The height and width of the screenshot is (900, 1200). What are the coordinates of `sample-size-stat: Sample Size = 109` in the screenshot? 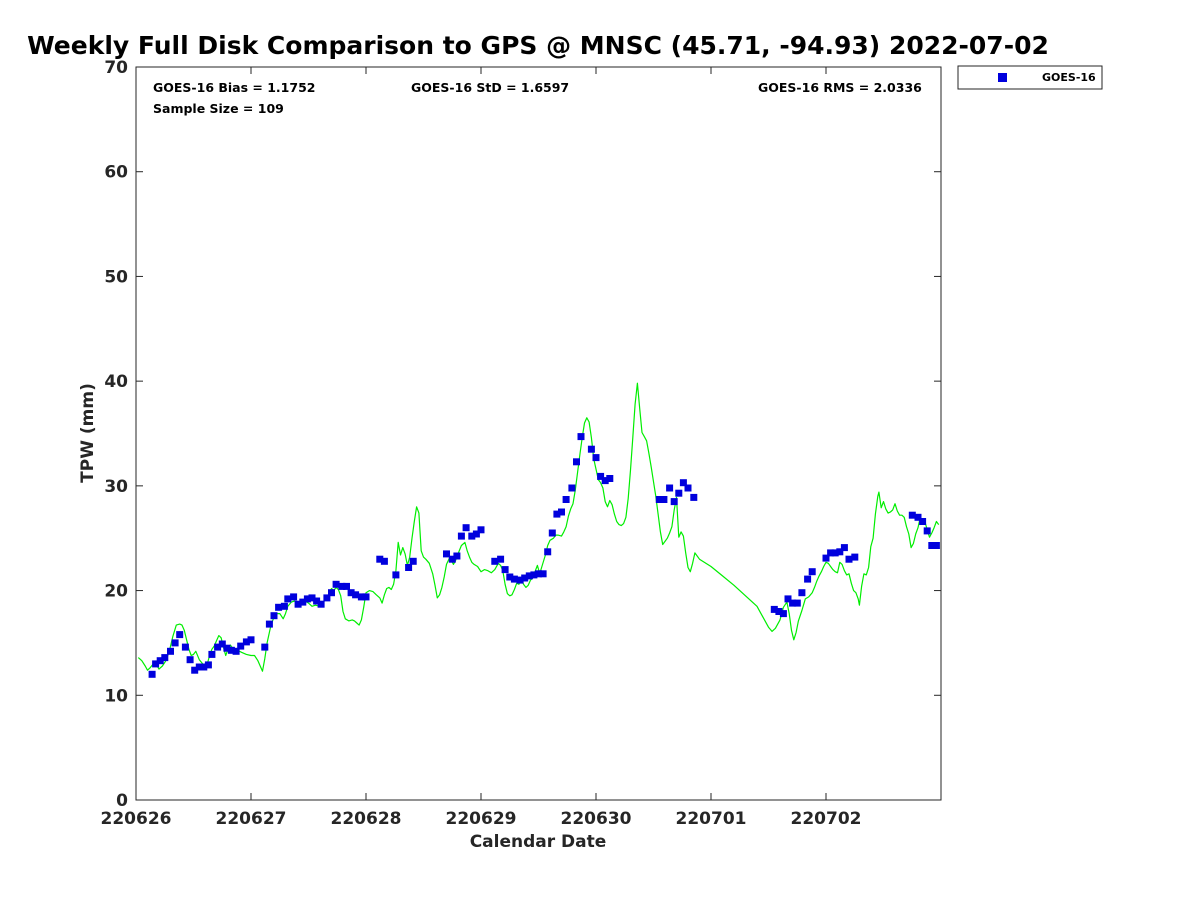 It's located at (218, 108).